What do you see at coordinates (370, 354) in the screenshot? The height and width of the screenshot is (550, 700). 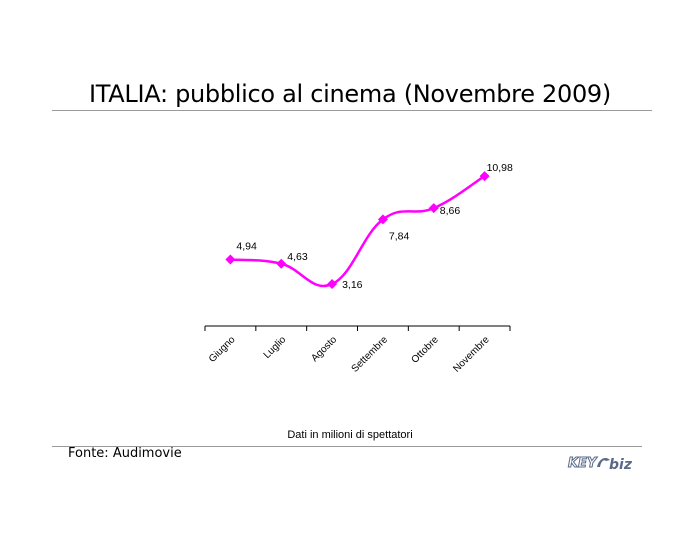 I see `x-tick-label: Settembre` at bounding box center [370, 354].